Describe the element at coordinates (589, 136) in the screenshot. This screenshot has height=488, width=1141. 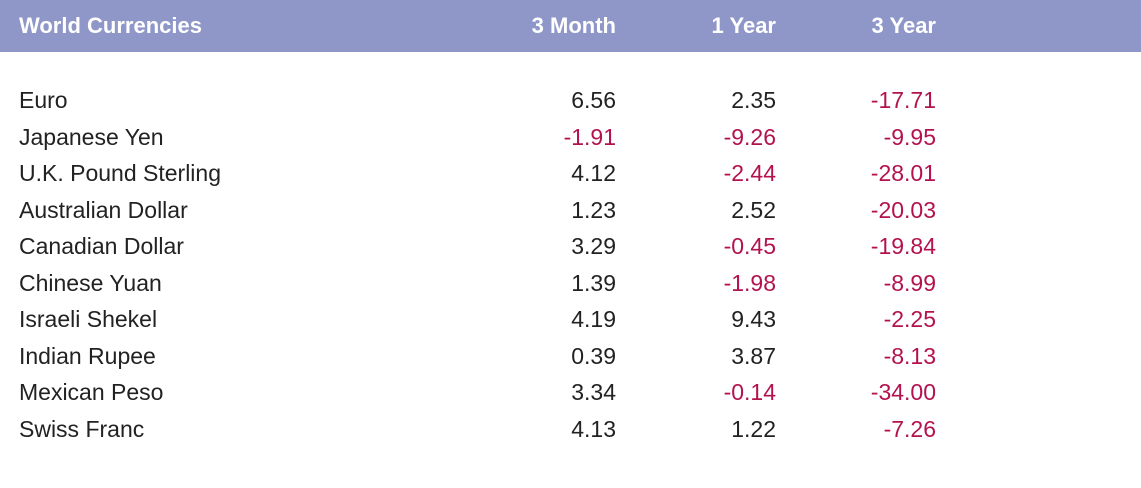
I see `value-3-month: -1.91` at that location.